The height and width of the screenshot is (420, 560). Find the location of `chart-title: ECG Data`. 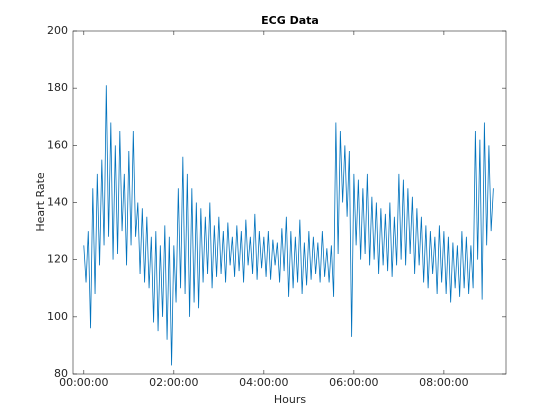

chart-title: ECG Data is located at coordinates (290, 20).